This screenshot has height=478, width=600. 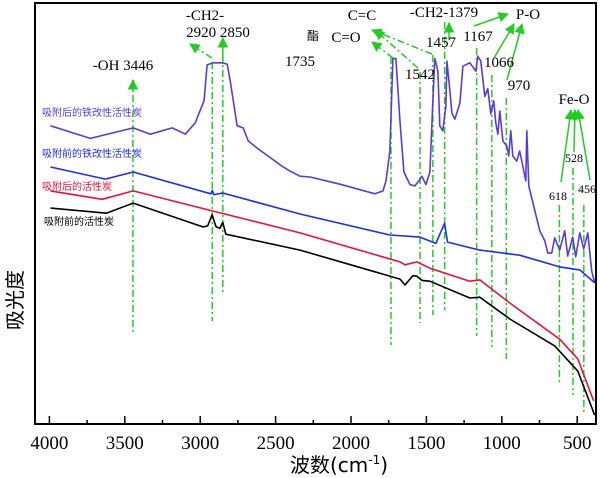 What do you see at coordinates (125, 443) in the screenshot?
I see `x-tick-label-3500: 3500` at bounding box center [125, 443].